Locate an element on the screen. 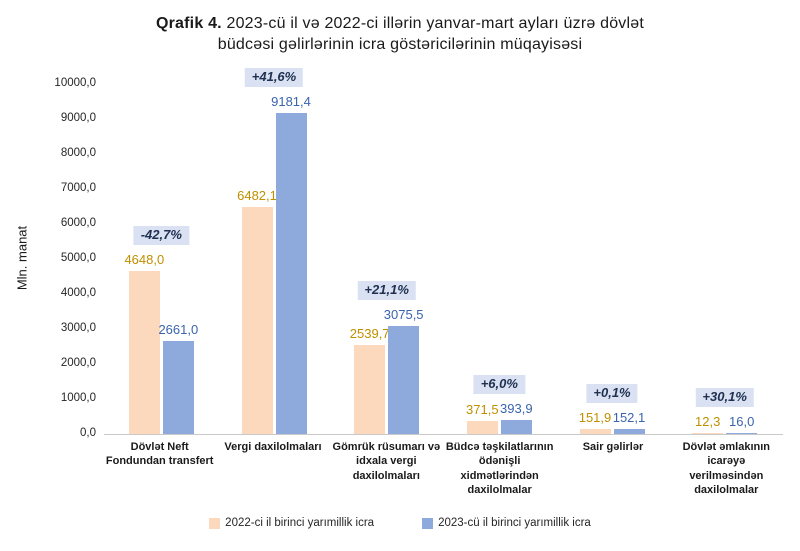 Image resolution: width=800 pixels, height=551 pixels. y-tick-label: 1000,0 is located at coordinates (78, 398).